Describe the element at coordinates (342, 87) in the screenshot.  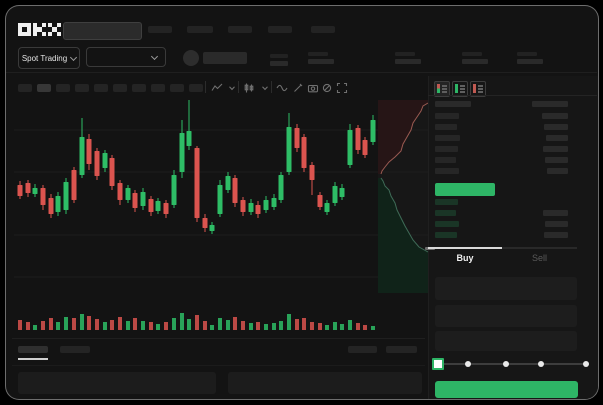
I see `fullscreen-icon` at that location.